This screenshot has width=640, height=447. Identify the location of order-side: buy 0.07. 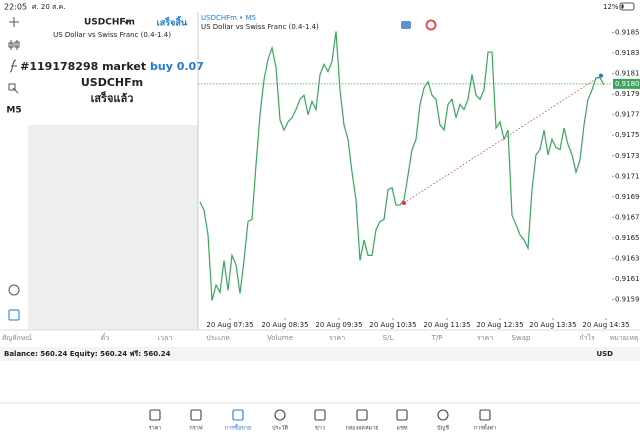
(177, 66).